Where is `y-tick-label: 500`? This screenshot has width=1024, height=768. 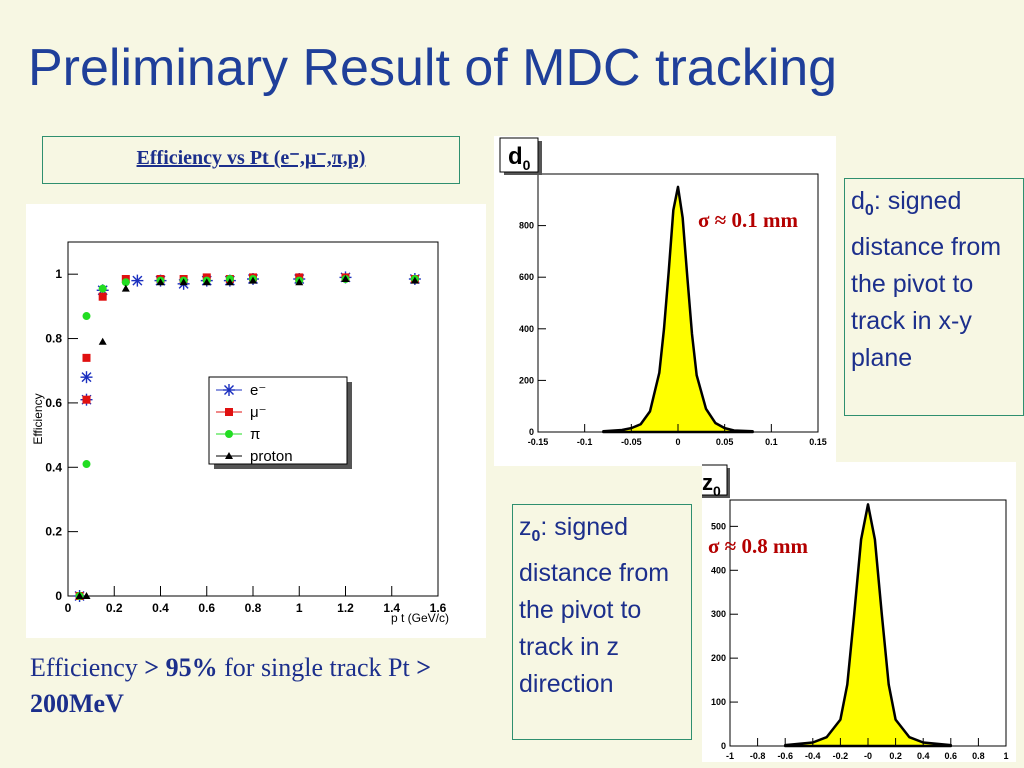
y-tick-label: 500 is located at coordinates (718, 526).